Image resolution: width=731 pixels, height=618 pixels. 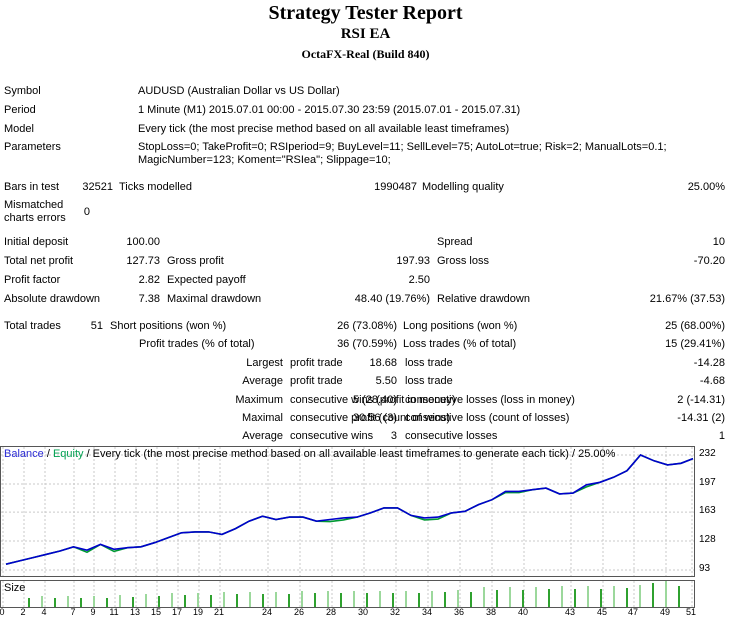 I want to click on stat-value: Average, so click(x=262, y=381).